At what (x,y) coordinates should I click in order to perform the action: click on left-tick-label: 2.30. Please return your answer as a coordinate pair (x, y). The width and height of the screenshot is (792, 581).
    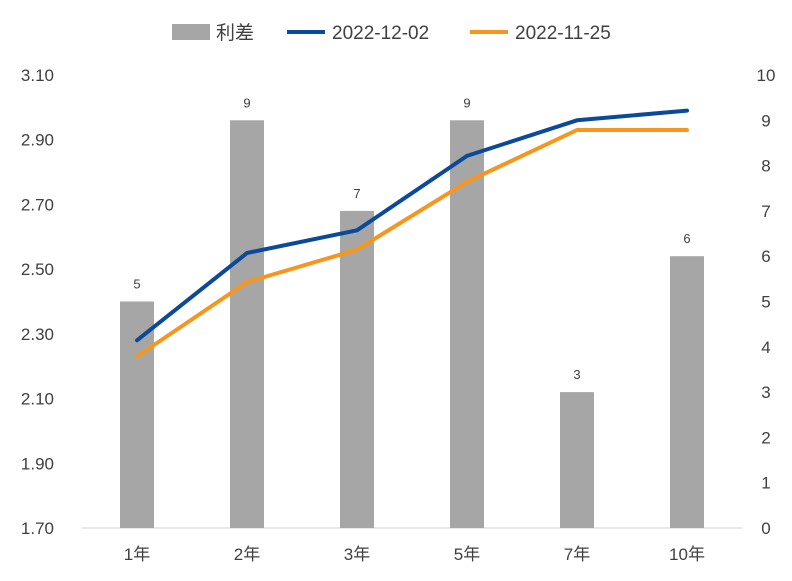
    Looking at the image, I should click on (37, 334).